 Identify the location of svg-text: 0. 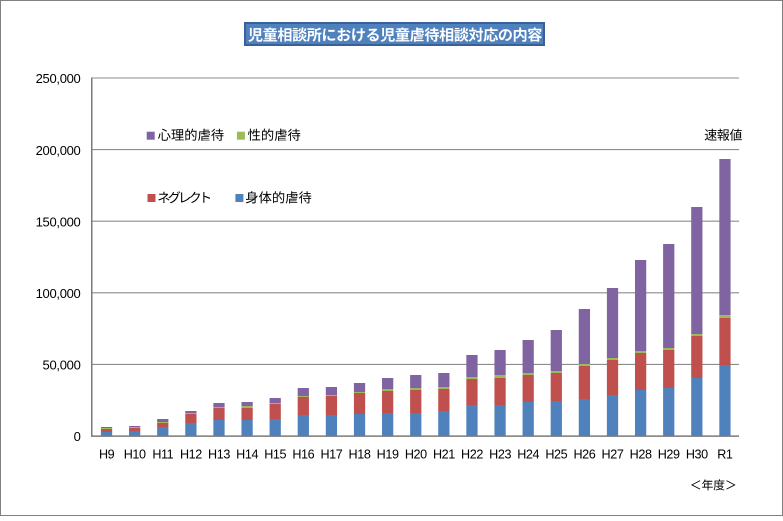
(77, 436).